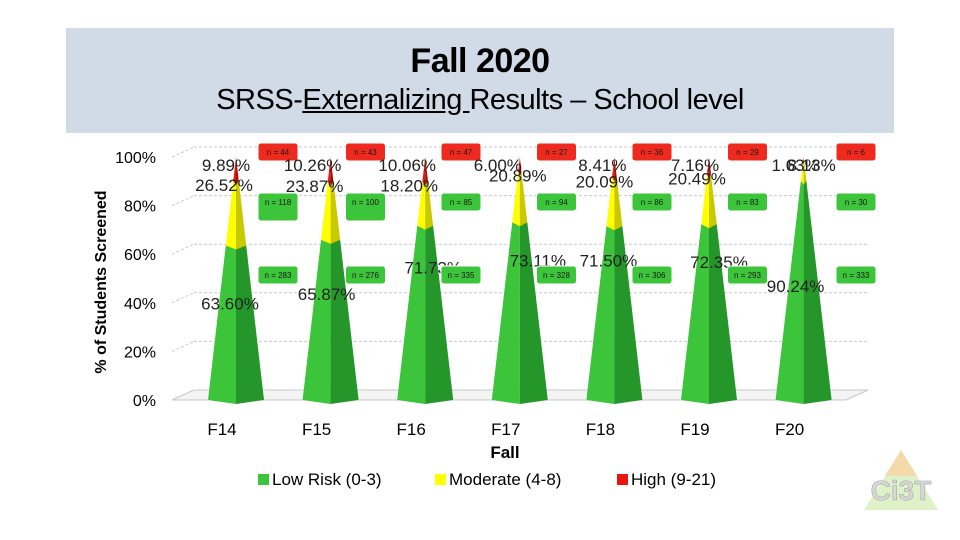 This screenshot has height=540, width=960. Describe the element at coordinates (327, 294) in the screenshot. I see `data-label-low: 65.87%` at that location.